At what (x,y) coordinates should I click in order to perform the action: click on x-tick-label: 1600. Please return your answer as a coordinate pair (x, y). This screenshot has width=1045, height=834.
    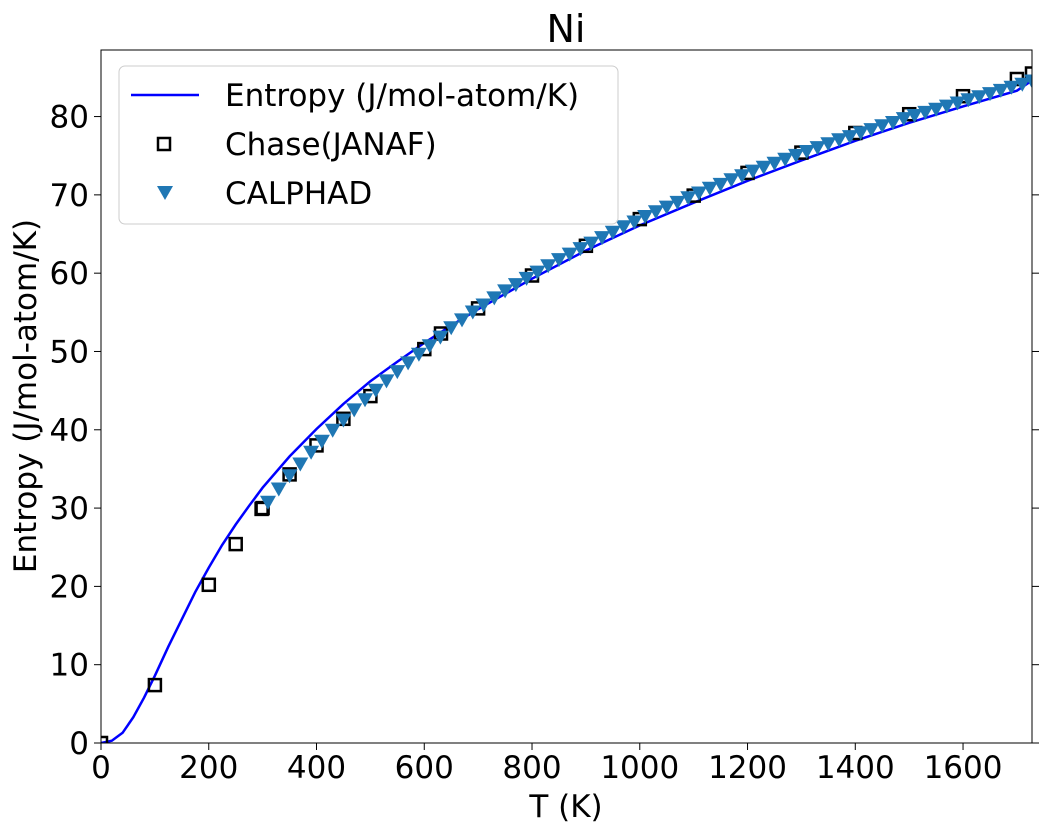
    Looking at the image, I should click on (963, 768).